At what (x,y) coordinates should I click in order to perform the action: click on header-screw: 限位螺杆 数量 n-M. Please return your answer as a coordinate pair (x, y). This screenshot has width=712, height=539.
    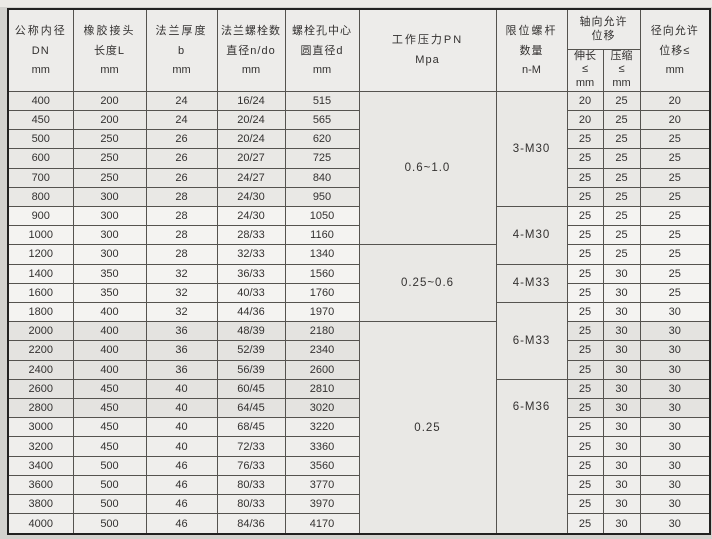
    Looking at the image, I should click on (531, 50).